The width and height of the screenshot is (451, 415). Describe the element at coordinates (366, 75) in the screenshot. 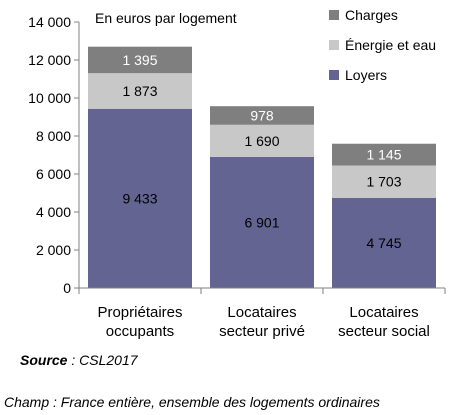

I see `legend-label: Loyers` at that location.